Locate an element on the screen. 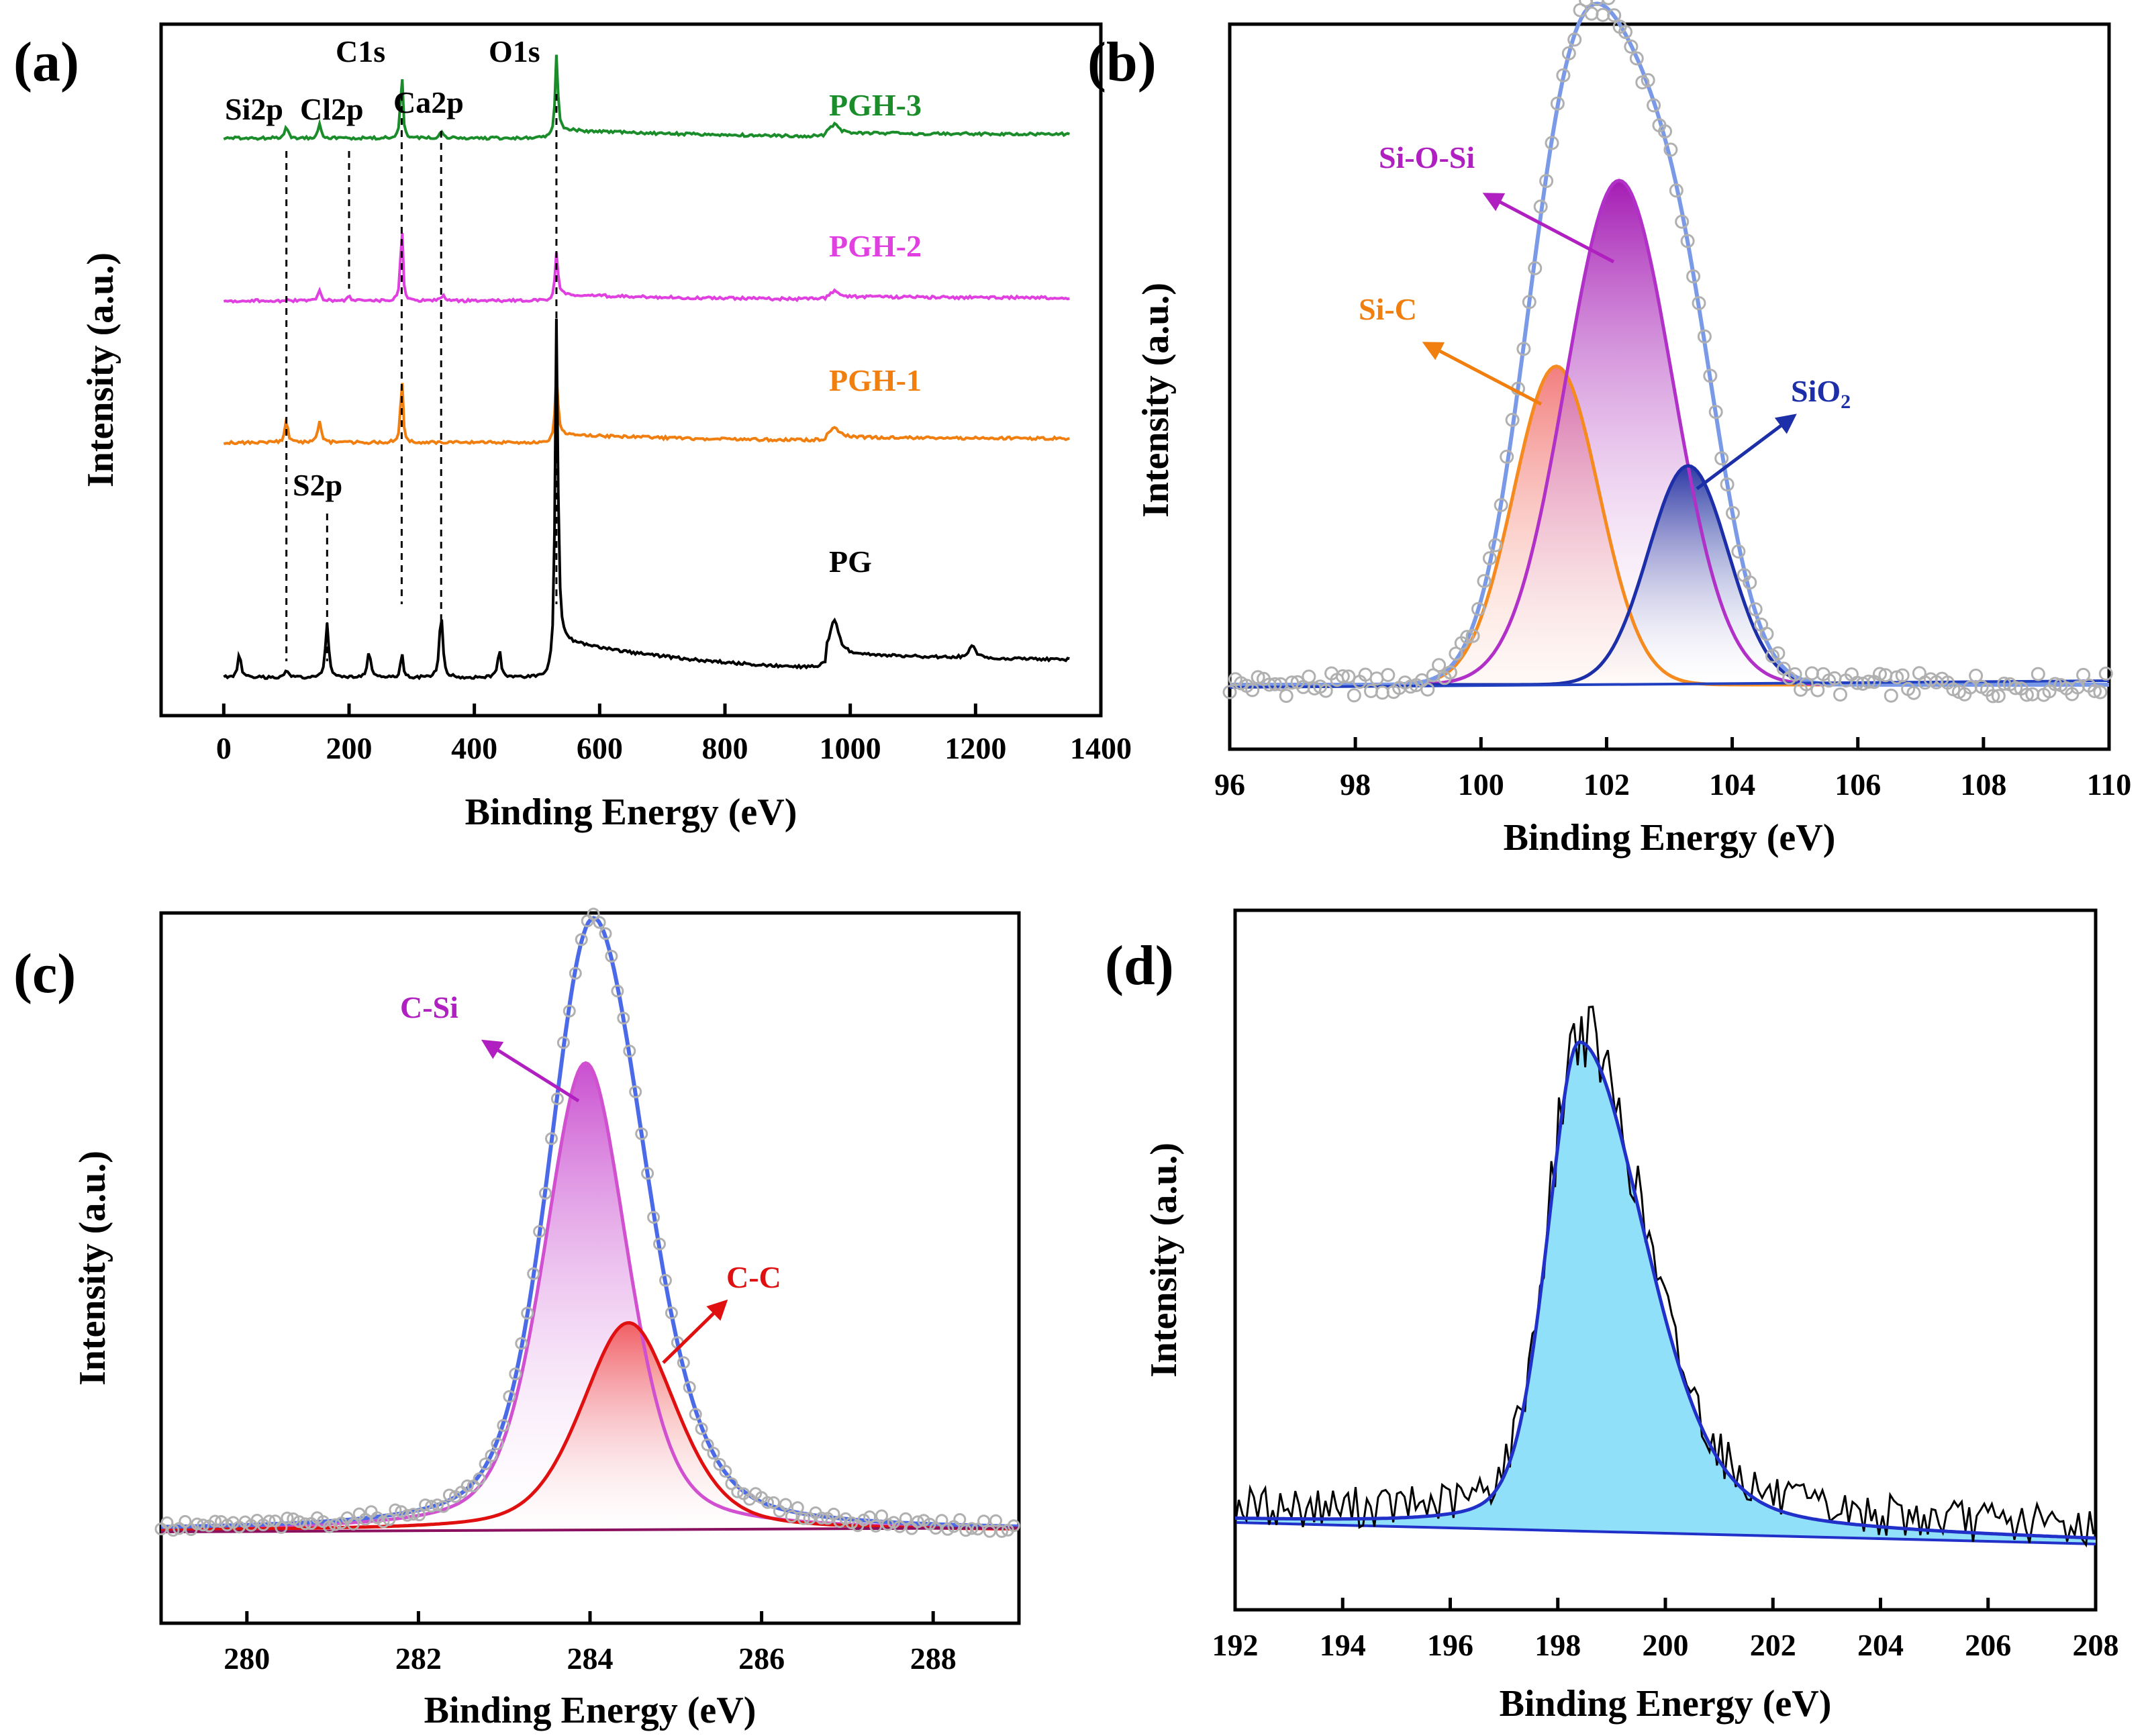 The image size is (2148, 1736). peak-label-ca2p: Ca2p is located at coordinates (429, 102).